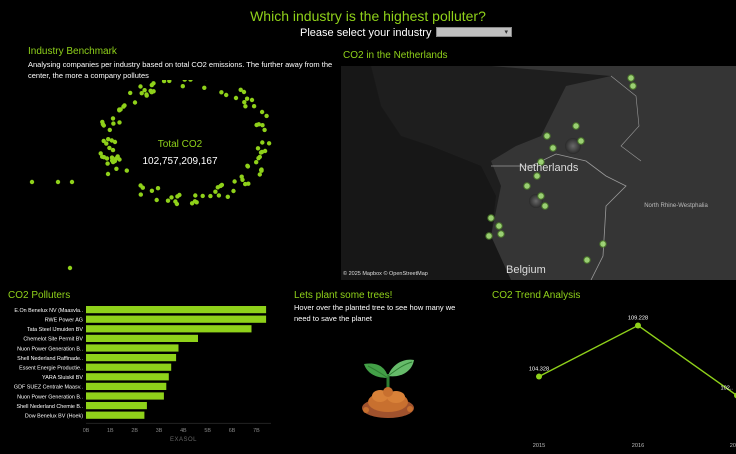 The height and width of the screenshot is (454, 736). Describe the element at coordinates (474, 32) in the screenshot. I see `industry-select: ▾` at that location.